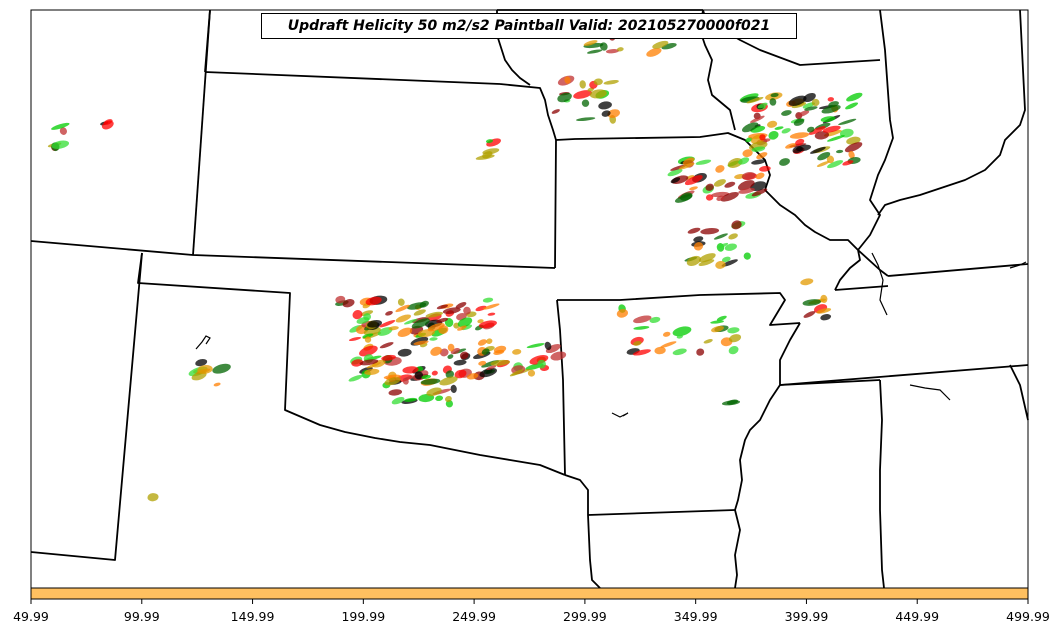 This screenshot has width=1062, height=633. Describe the element at coordinates (529, 593) in the screenshot. I see `colorbar` at that location.